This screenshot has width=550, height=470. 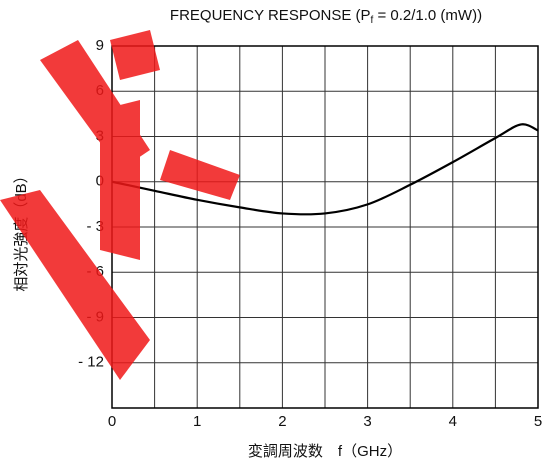 What do you see at coordinates (112, 421) in the screenshot?
I see `x-tick-label: 0` at bounding box center [112, 421].